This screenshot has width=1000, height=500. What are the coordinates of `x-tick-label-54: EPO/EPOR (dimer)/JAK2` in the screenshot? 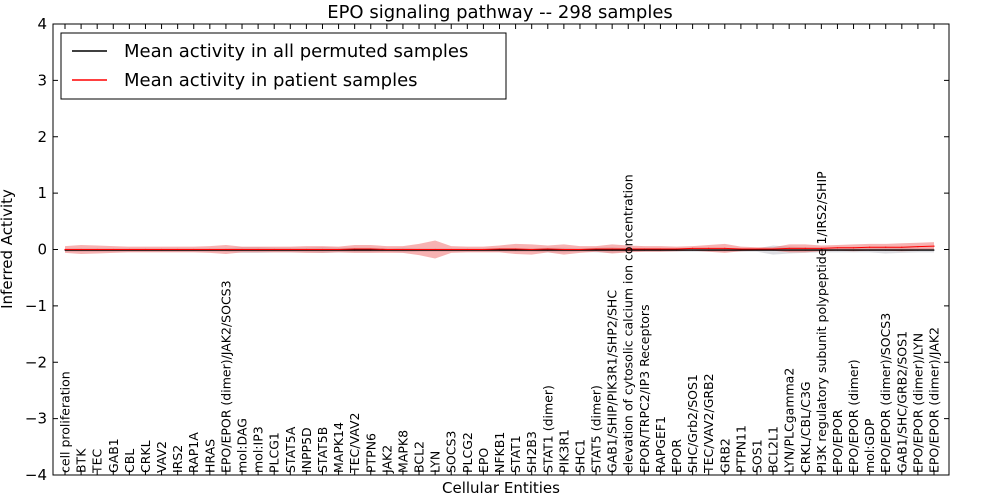 It's located at (934, 400).